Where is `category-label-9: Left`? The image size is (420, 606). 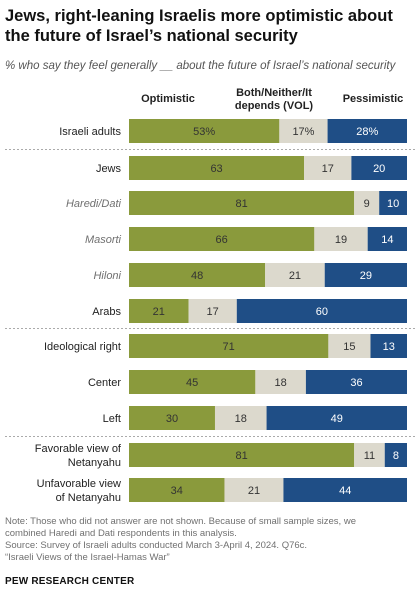 category-label-9: Left is located at coordinates (112, 419).